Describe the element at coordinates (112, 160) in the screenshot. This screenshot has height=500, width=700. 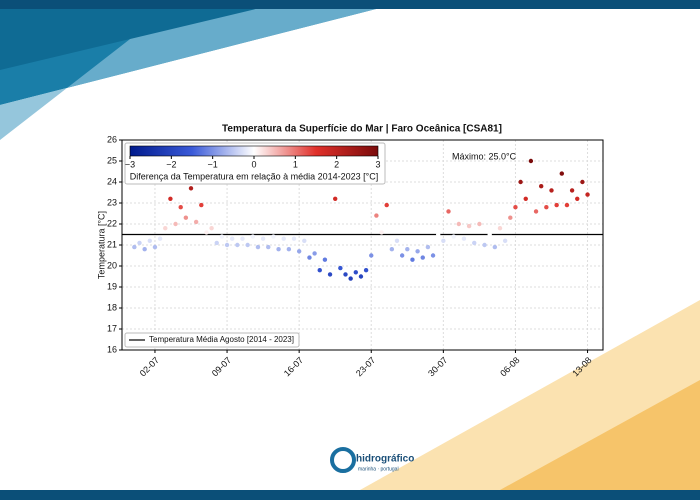
I see `y-tick-label: 25` at that location.